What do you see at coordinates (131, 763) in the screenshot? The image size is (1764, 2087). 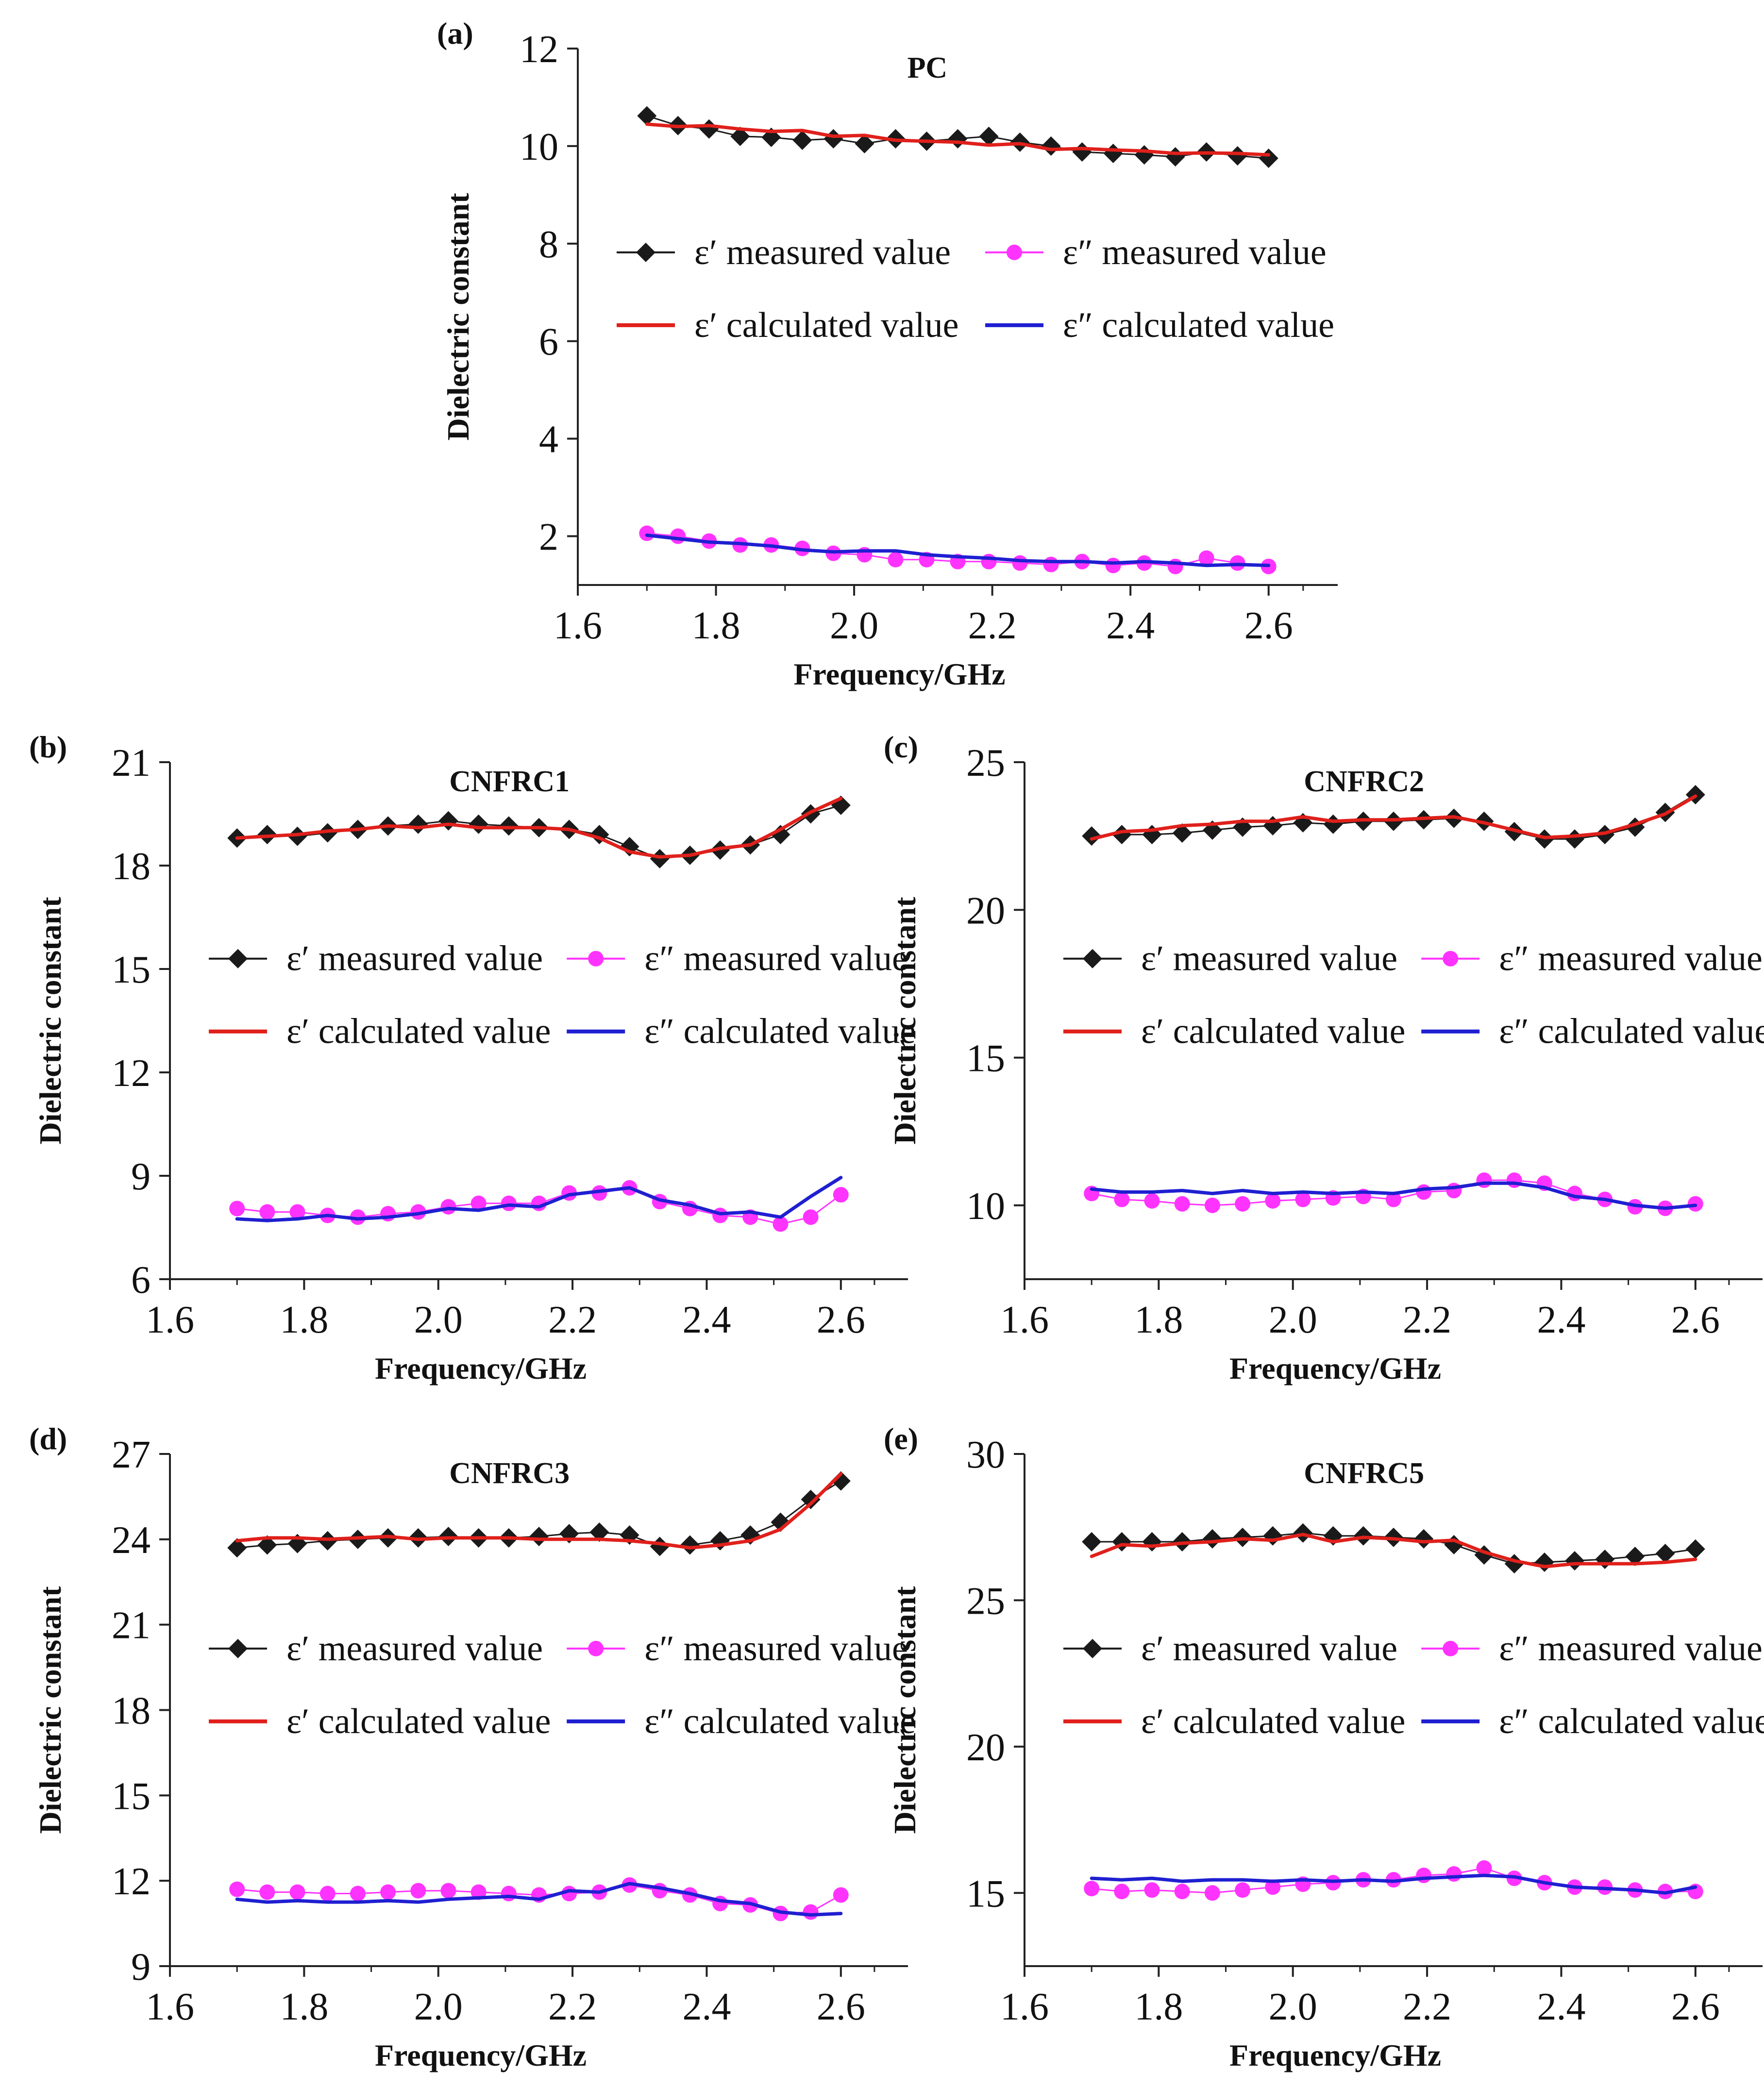 I see `y-tick-label: 21` at bounding box center [131, 763].